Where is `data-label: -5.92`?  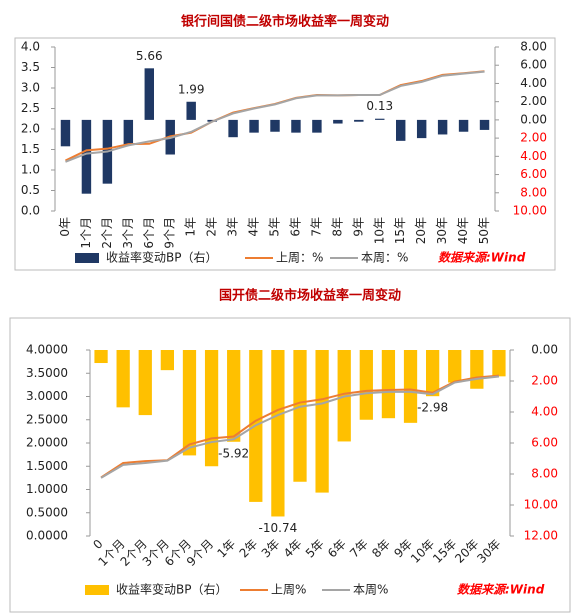
data-label: -5.92 is located at coordinates (233, 453).